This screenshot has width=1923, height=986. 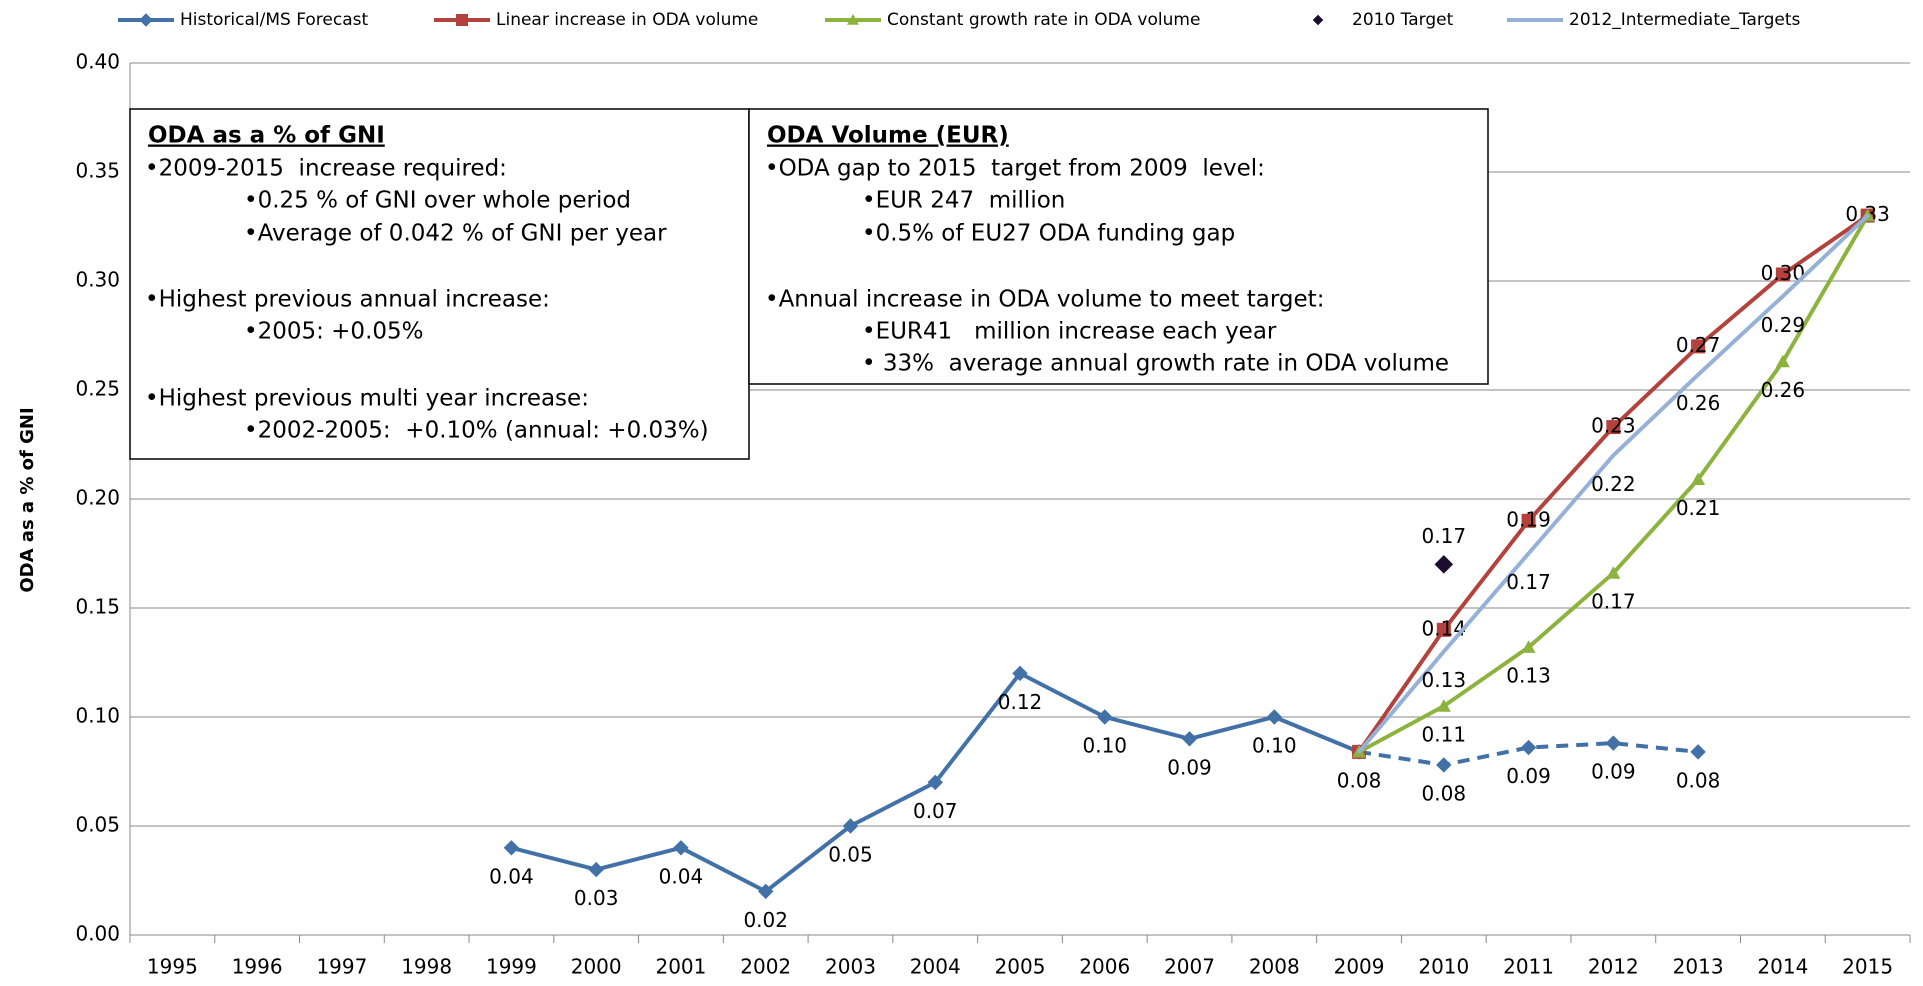 What do you see at coordinates (97, 498) in the screenshot?
I see `y-tick-label: 0.20` at bounding box center [97, 498].